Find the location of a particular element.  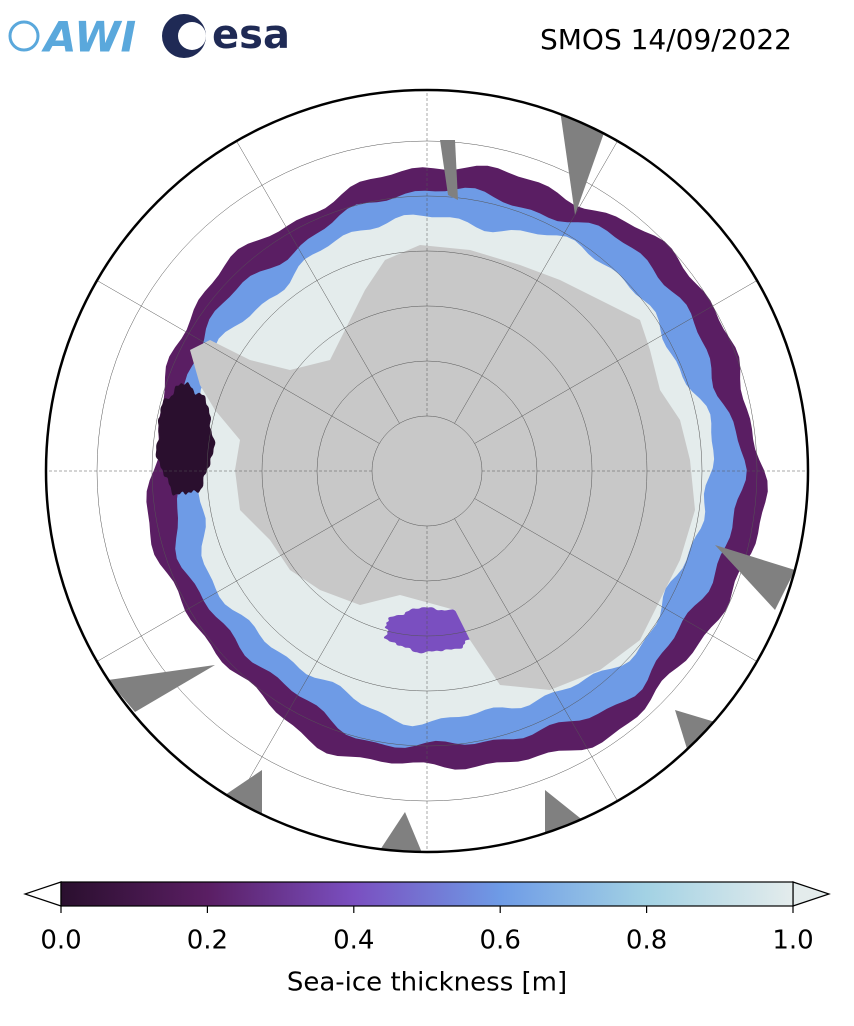

awi-globe is located at coordinates (24, 36).